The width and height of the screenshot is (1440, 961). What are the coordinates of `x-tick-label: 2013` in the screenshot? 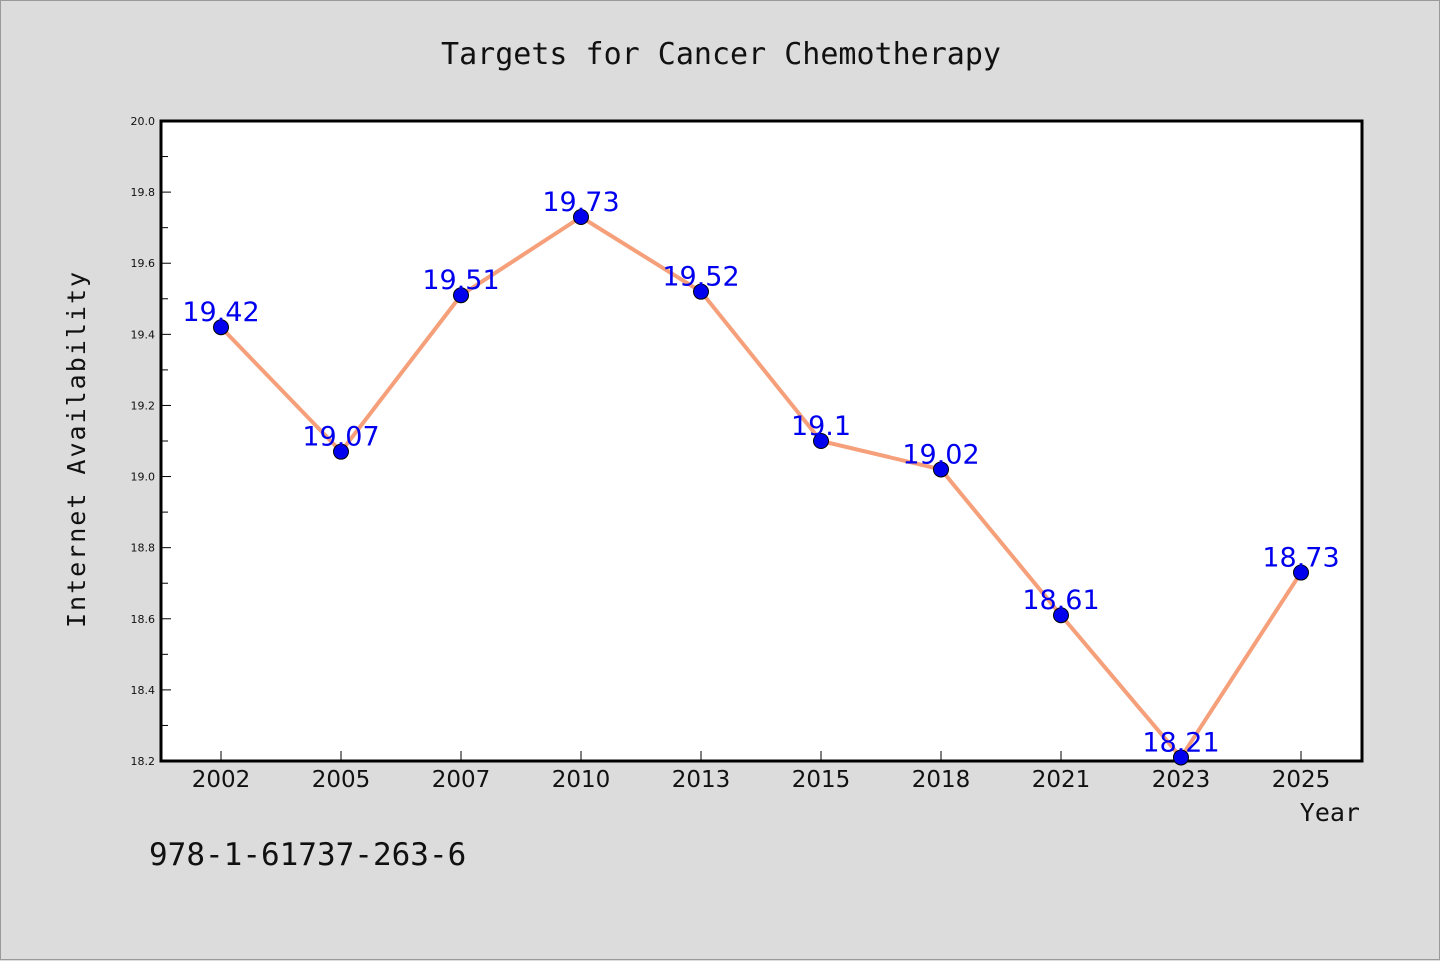 It's located at (701, 780).